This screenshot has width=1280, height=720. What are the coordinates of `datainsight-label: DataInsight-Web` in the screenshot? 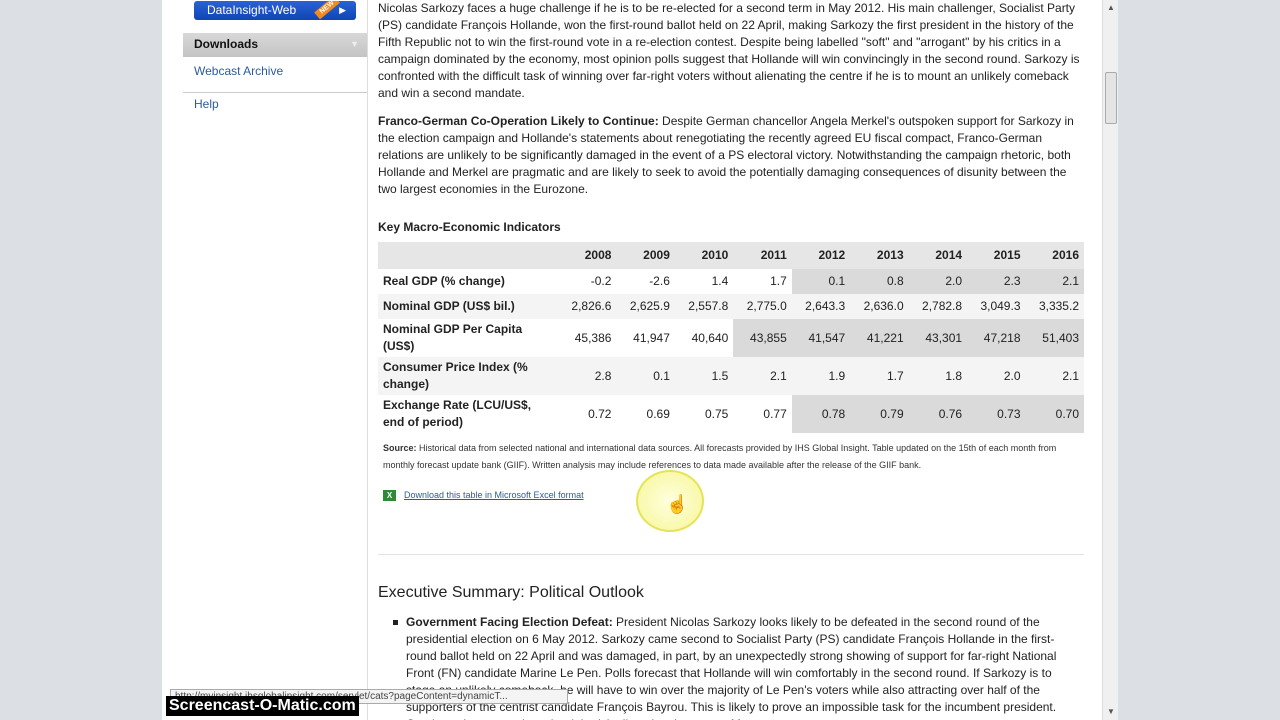 It's located at (252, 10).